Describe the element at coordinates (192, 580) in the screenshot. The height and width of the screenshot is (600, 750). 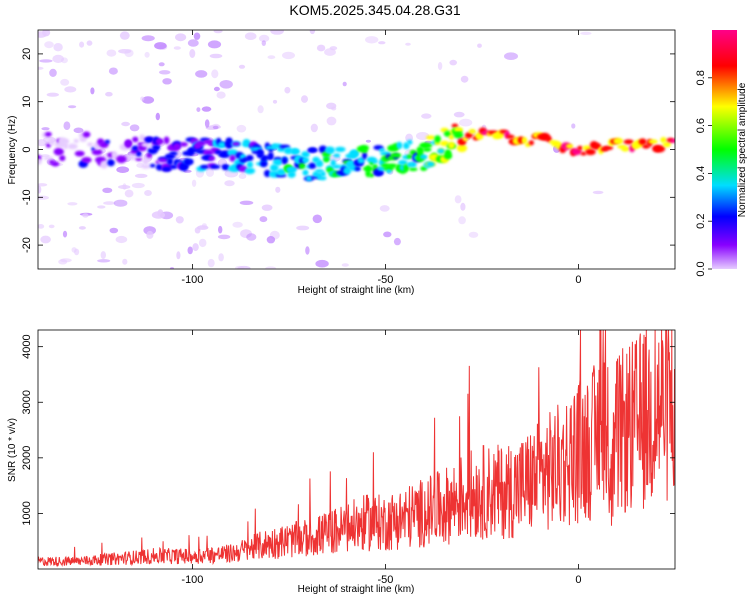
I see `bottom-x-tick-label: -100` at that location.